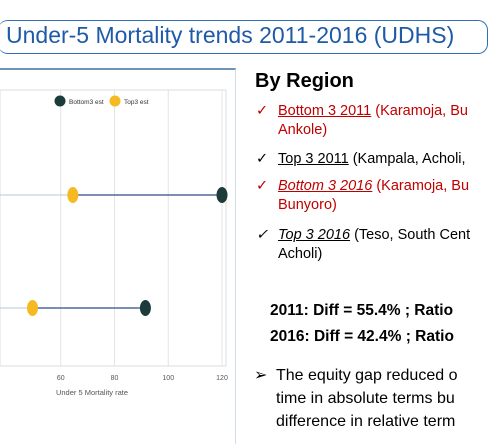 This screenshot has width=500, height=444. I want to click on title-frame, so click(244, 37).